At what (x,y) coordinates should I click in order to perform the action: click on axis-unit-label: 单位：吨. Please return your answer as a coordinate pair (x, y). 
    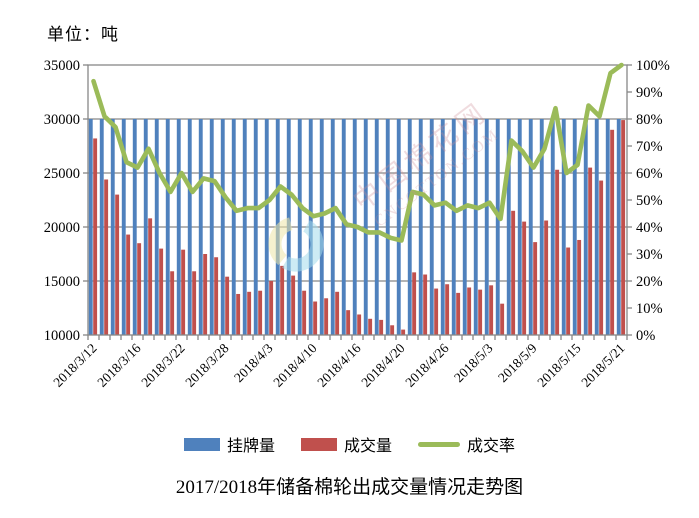
    Looking at the image, I should click on (83, 34).